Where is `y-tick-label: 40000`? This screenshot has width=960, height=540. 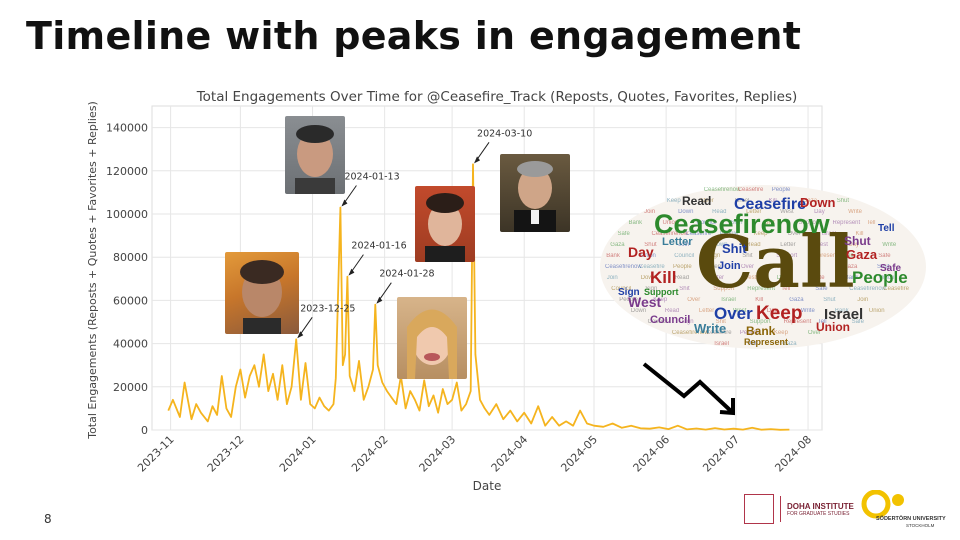
y-tick-label: 40000 is located at coordinates (130, 344).